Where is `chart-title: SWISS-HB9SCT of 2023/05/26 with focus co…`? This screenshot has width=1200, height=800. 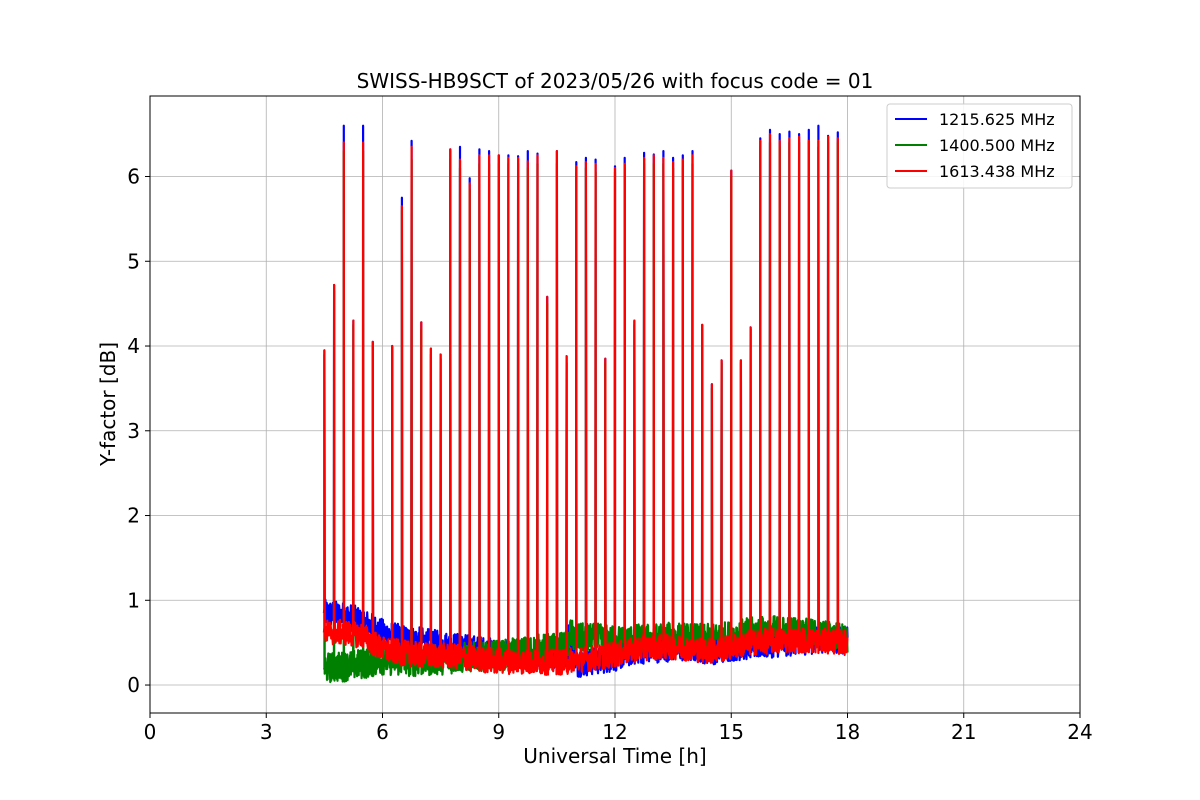 chart-title: SWISS-HB9SCT of 2023/05/26 with focus co… is located at coordinates (615, 81).